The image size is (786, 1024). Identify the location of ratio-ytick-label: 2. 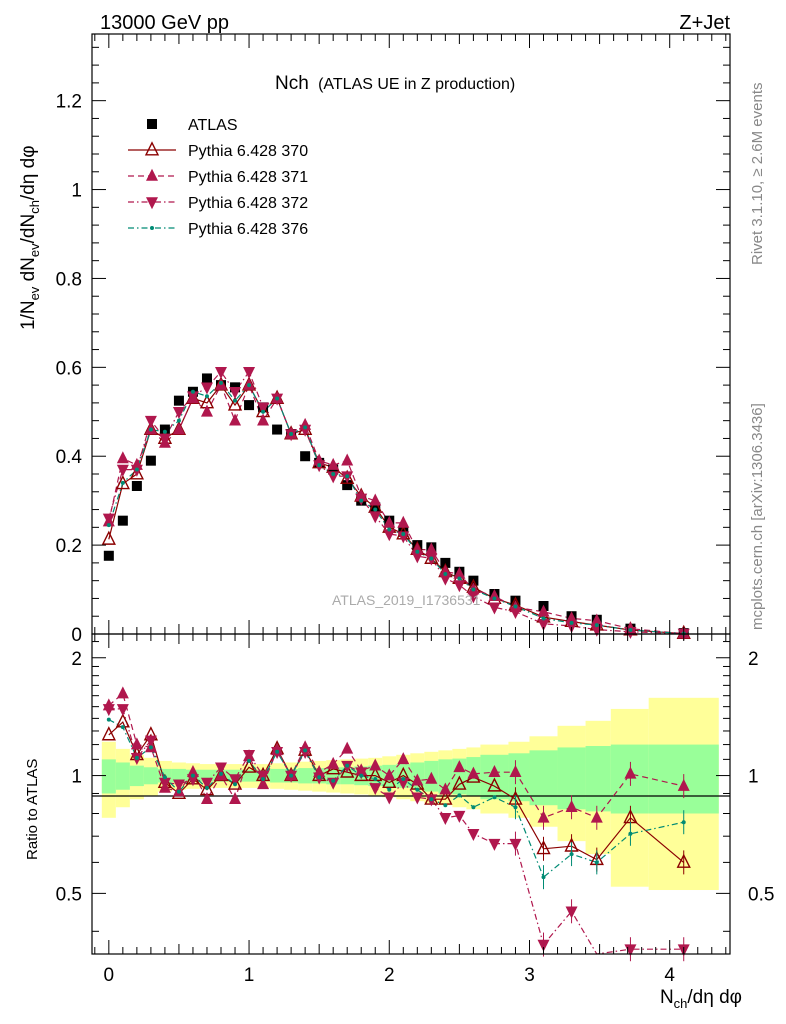
(76, 659).